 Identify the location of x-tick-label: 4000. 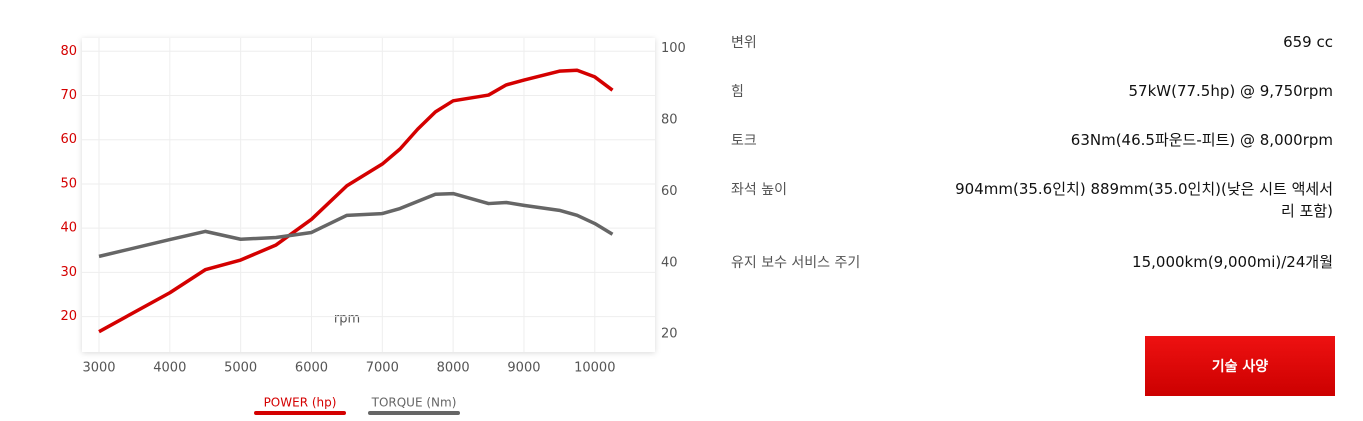
(169, 368).